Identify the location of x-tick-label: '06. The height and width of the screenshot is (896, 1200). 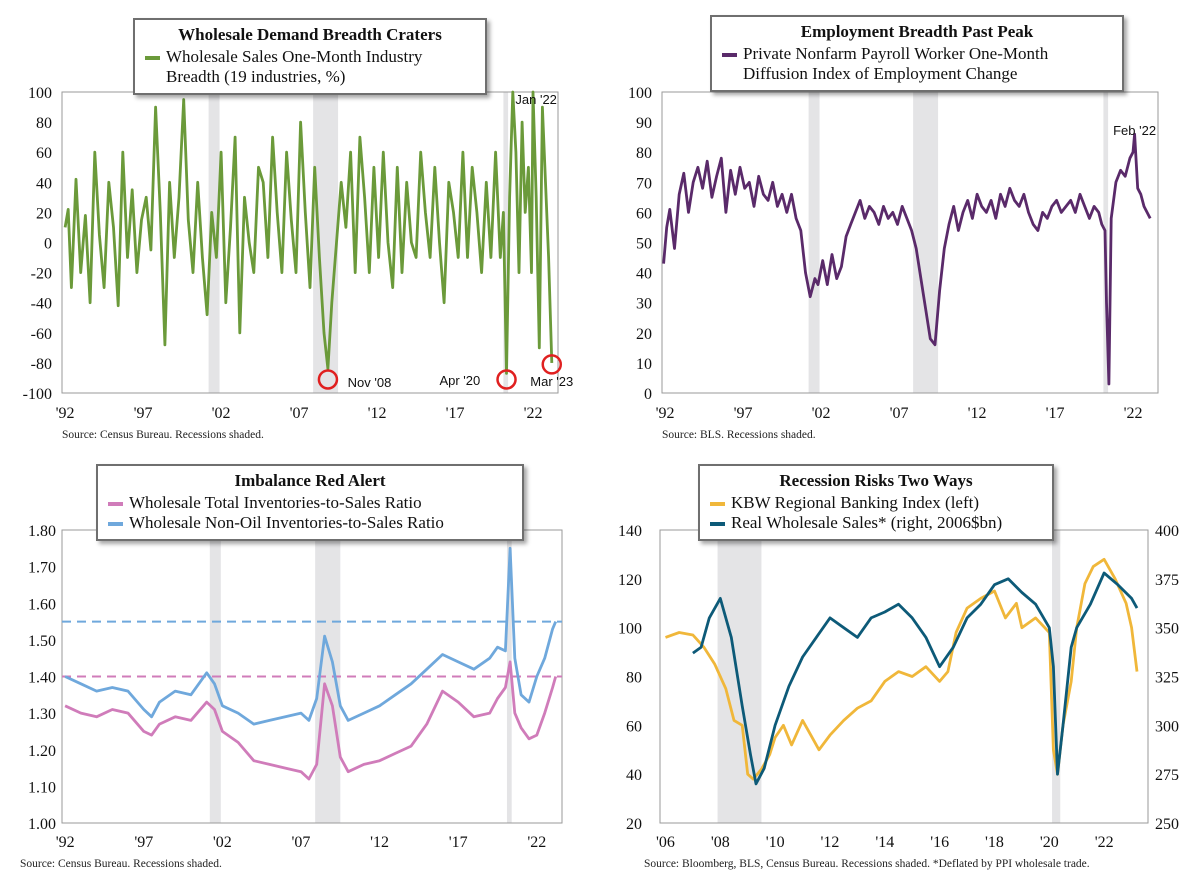
(665, 842).